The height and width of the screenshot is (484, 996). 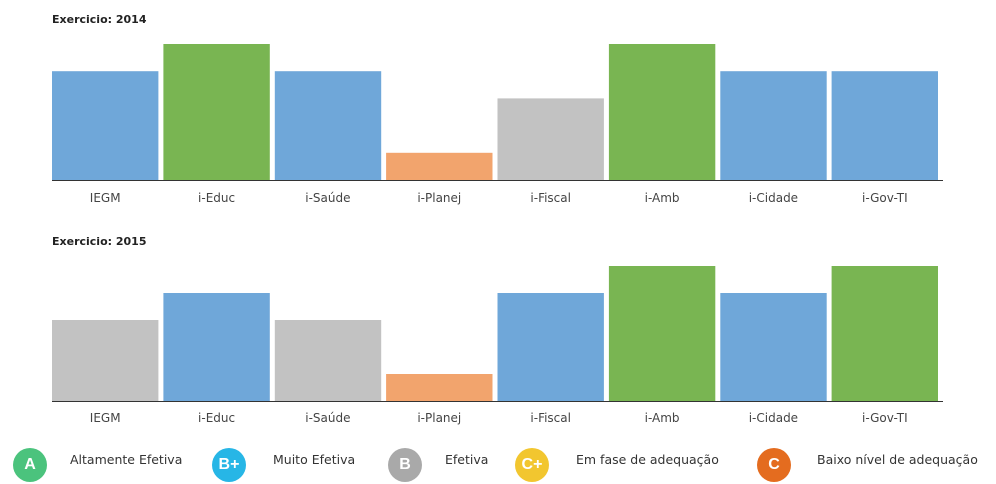 I want to click on grade-b-badge: B, so click(x=405, y=465).